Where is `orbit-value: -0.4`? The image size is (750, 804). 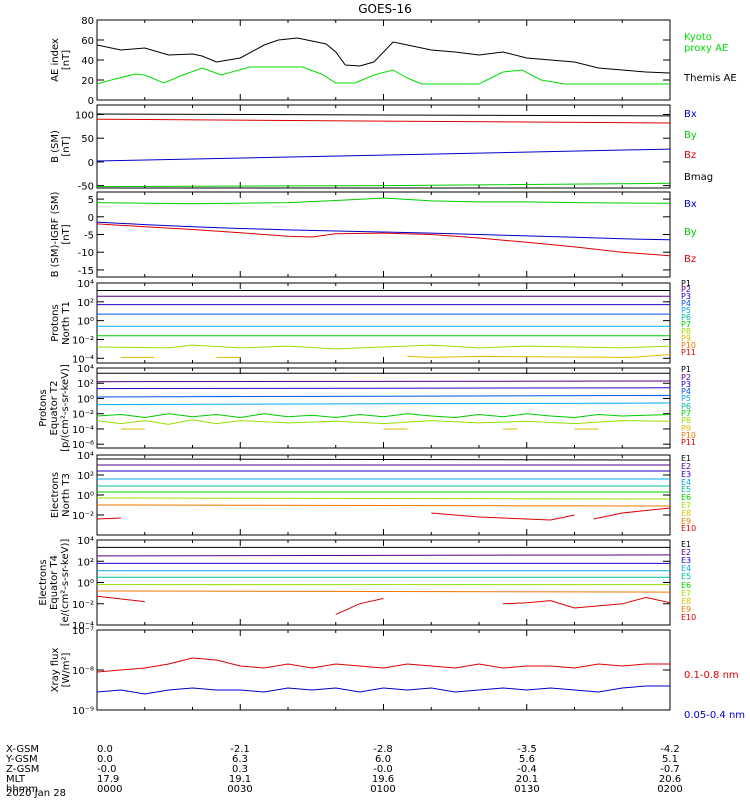 orbit-value: -0.4 is located at coordinates (527, 769).